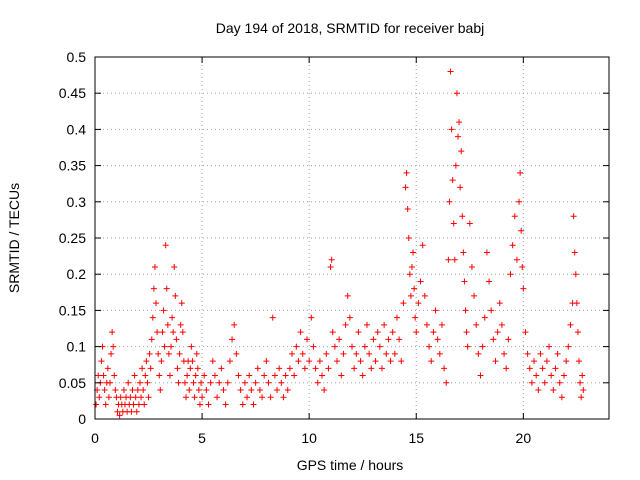 The image size is (640, 480). Describe the element at coordinates (416, 438) in the screenshot. I see `x-tick-label: 15` at that location.